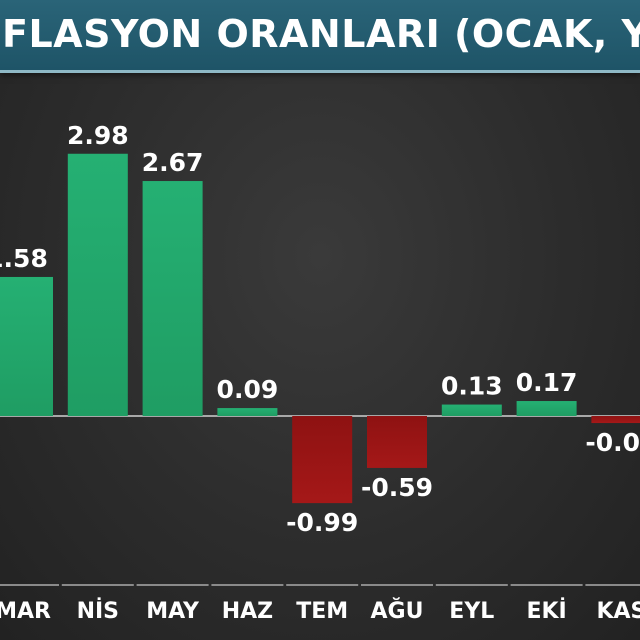 This screenshot has width=640, height=640. What do you see at coordinates (247, 611) in the screenshot?
I see `tick-label: HAZ` at bounding box center [247, 611].